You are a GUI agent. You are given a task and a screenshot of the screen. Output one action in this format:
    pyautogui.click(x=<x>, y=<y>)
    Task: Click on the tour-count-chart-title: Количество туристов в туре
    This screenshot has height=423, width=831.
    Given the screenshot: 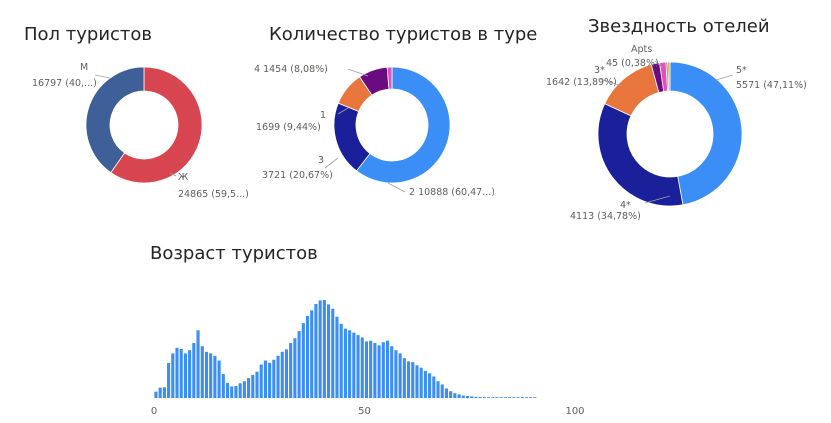 What is the action you would take?
    pyautogui.click(x=403, y=34)
    